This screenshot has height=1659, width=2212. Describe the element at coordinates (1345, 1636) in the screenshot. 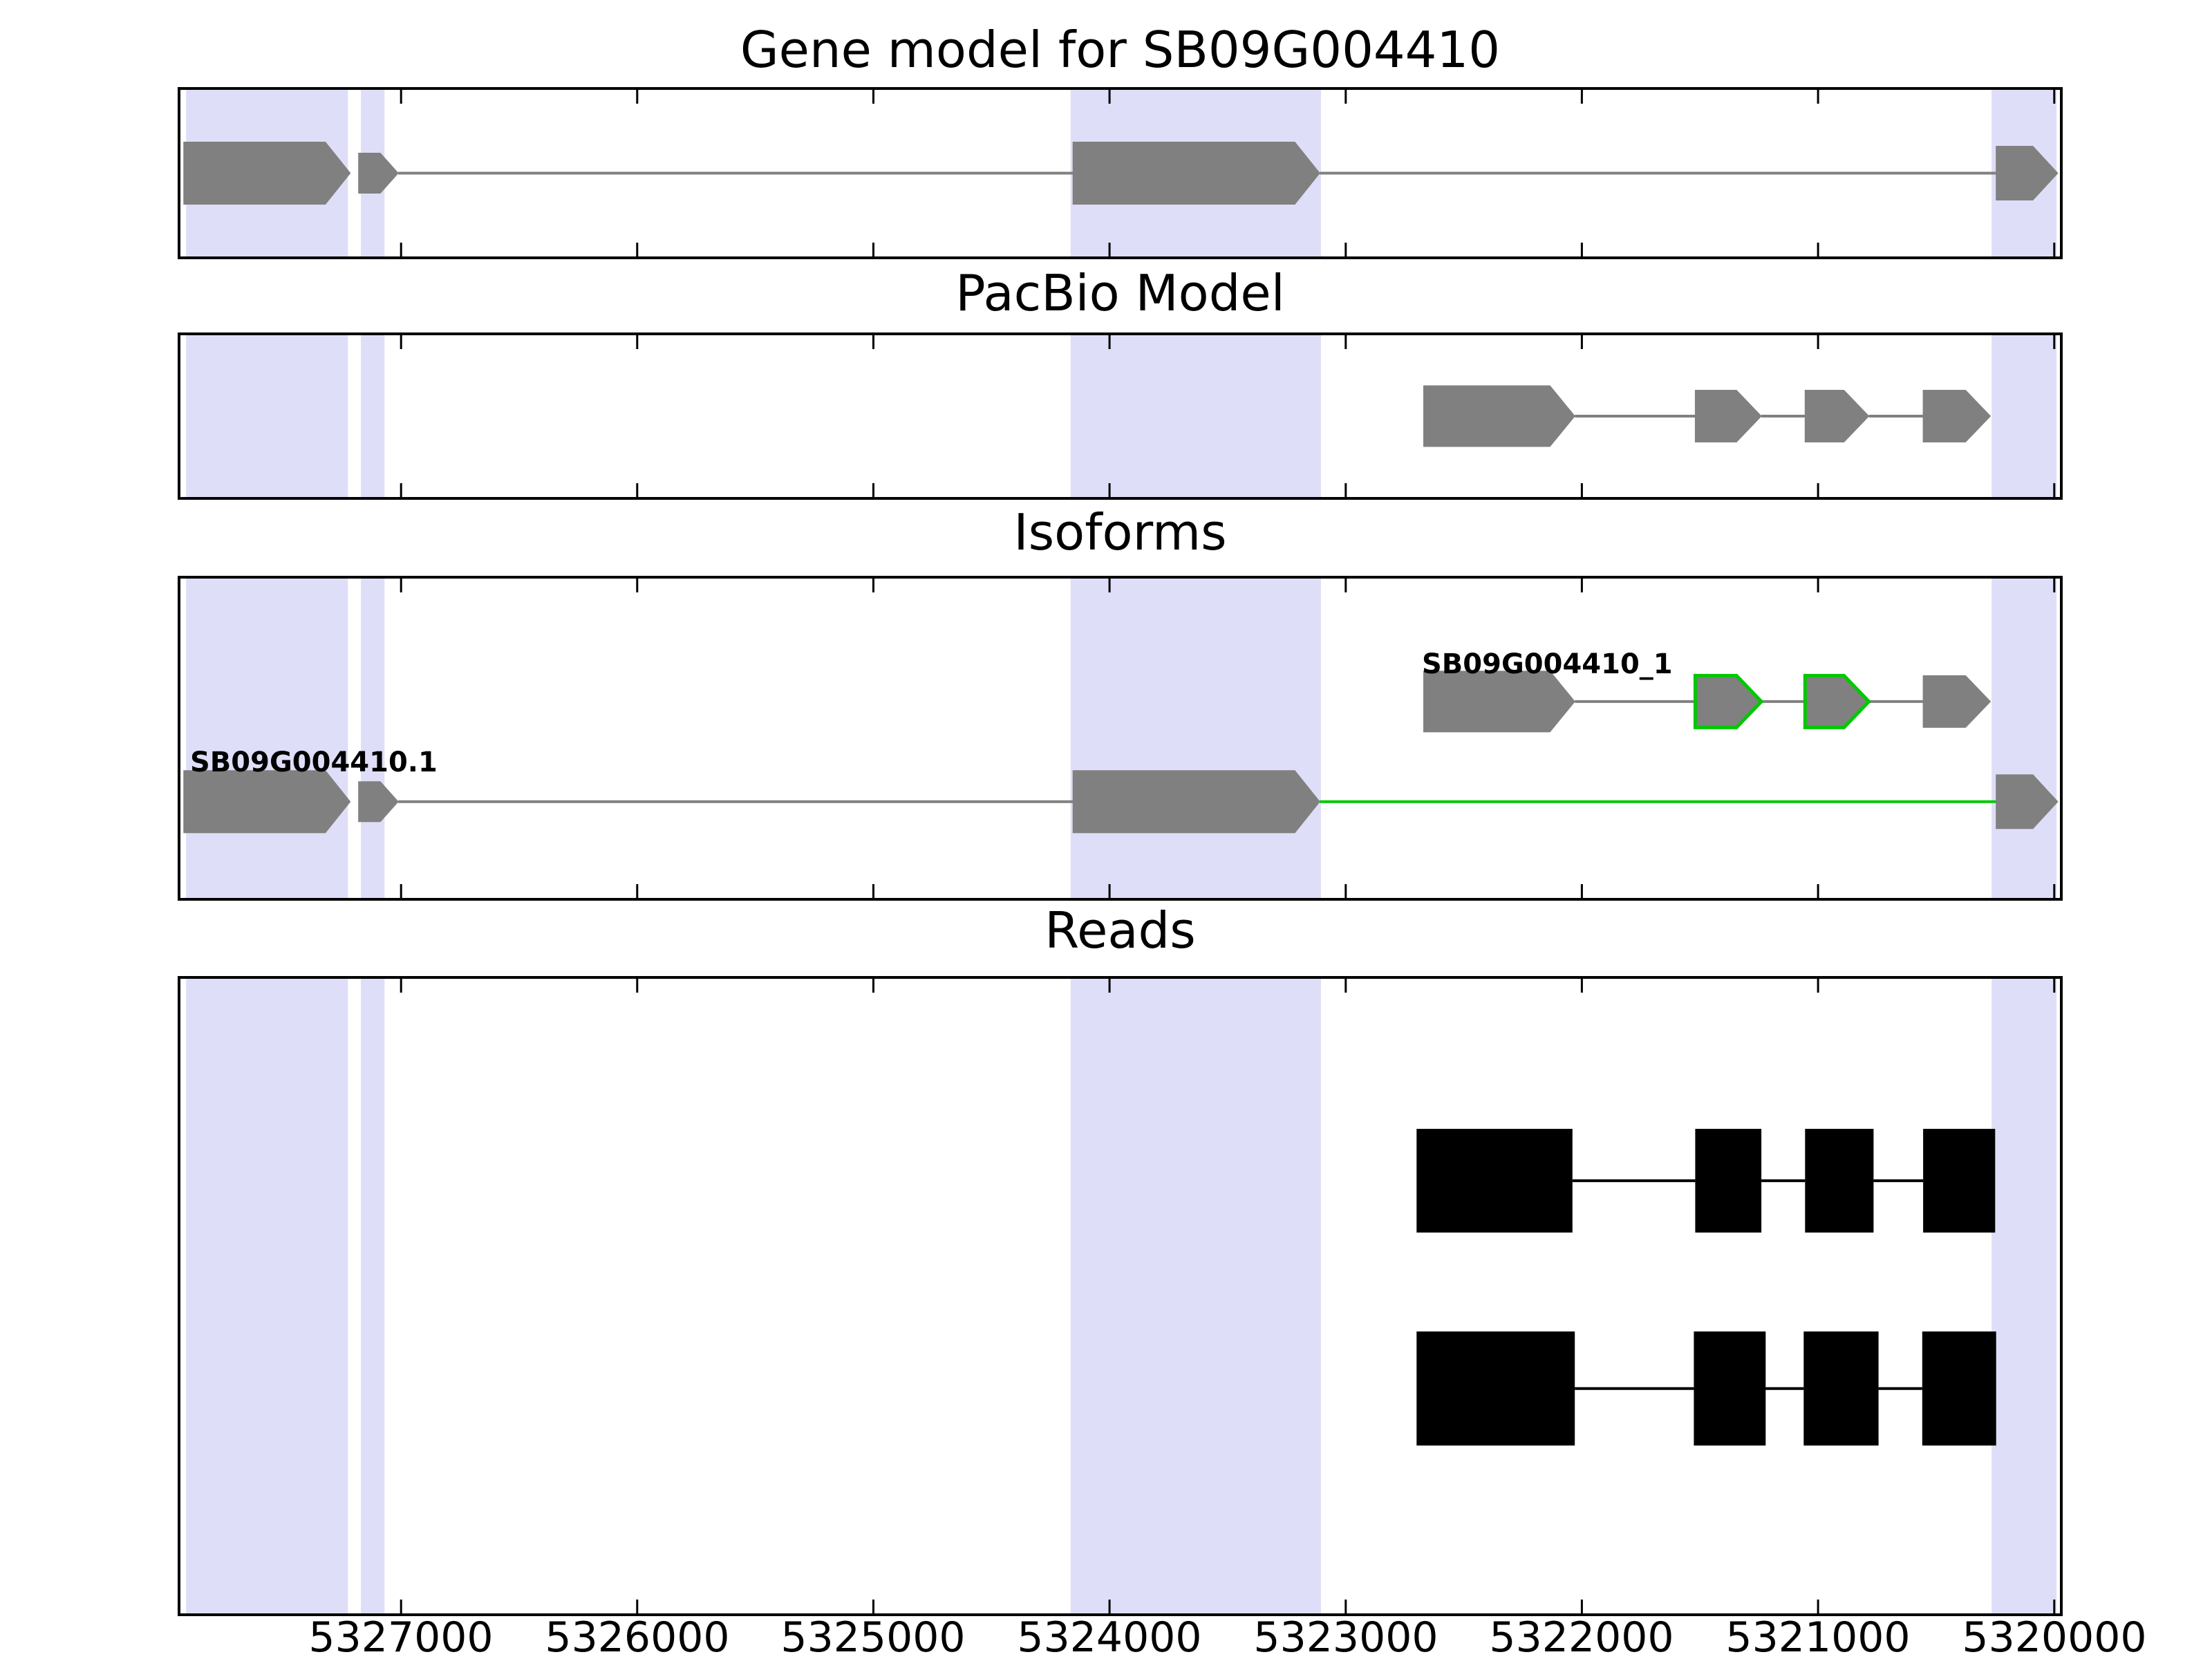

I see `x-tick-label: 5323000` at that location.